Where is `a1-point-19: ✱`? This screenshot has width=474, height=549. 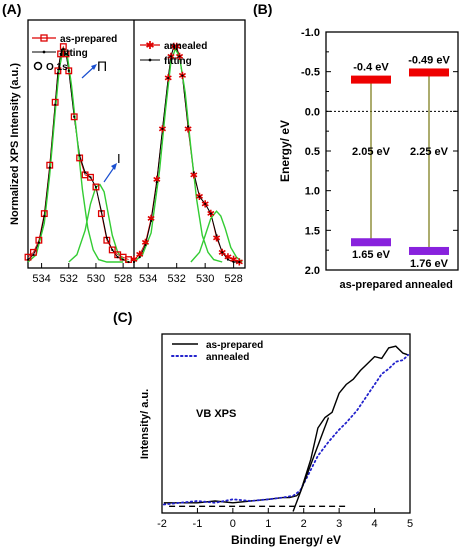 a1-point-19: ✱ is located at coordinates (228, 258).